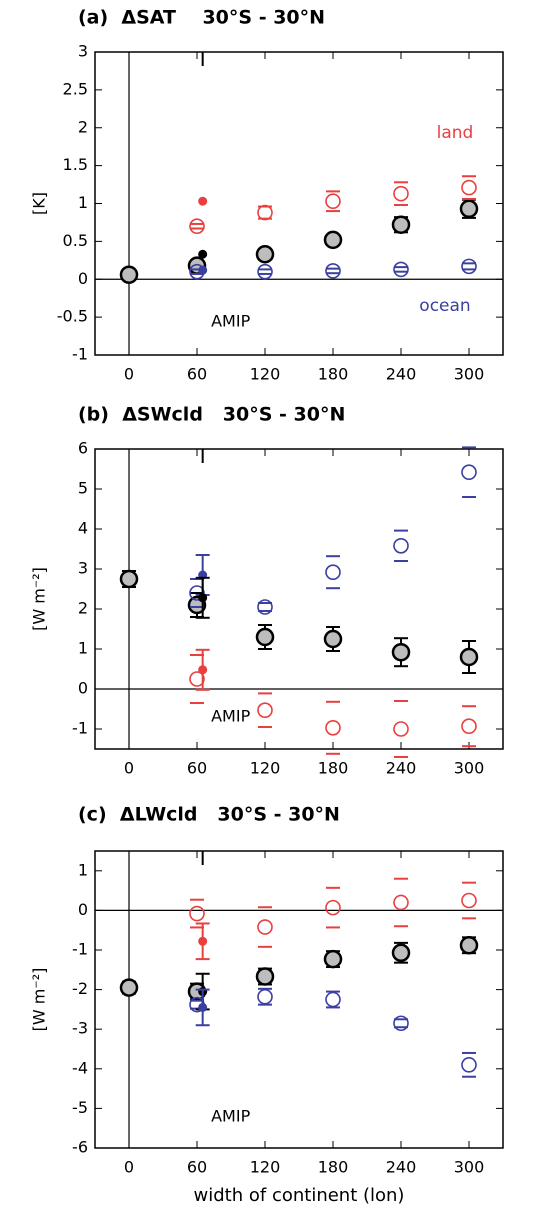 This screenshot has width=538, height=1211. I want to click on y-tick-label: -2, so click(80, 988).